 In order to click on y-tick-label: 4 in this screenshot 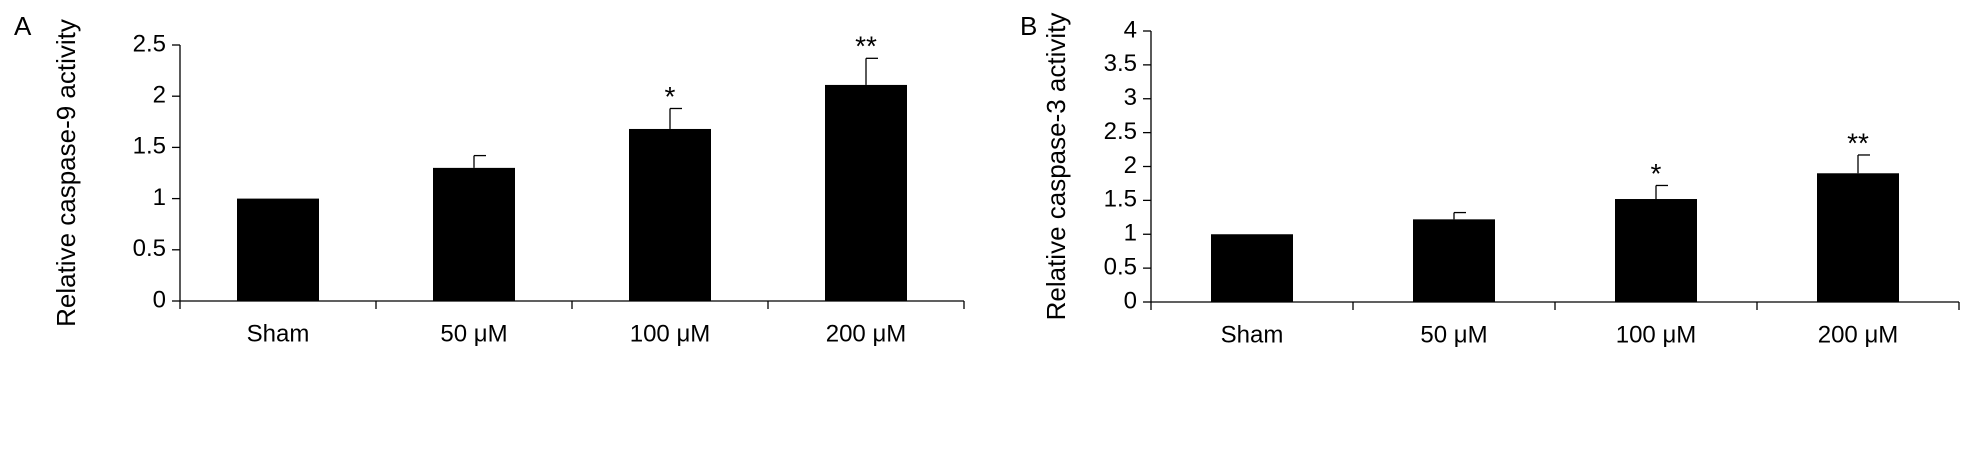, I will do `click(1130, 29)`.